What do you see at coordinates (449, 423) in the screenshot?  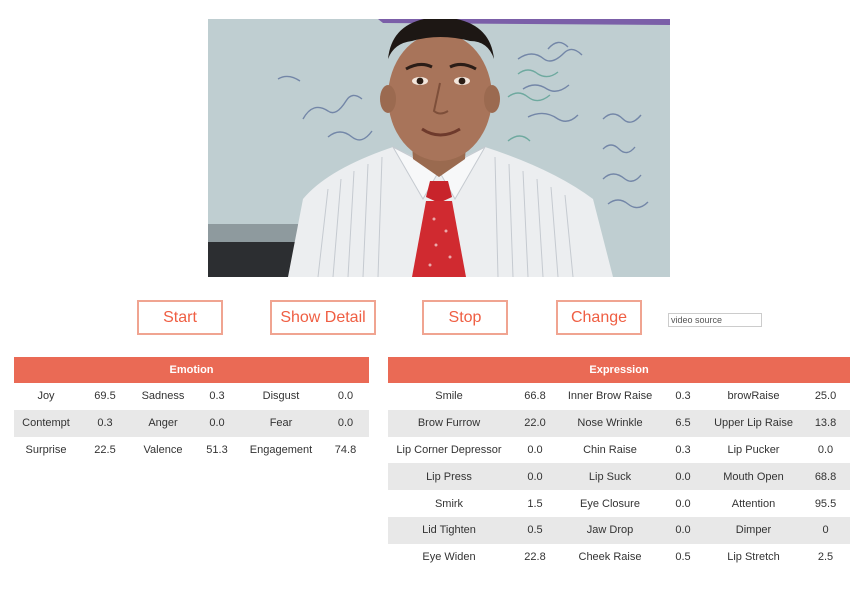 I see `expression-metric-label: Brow Furrow` at bounding box center [449, 423].